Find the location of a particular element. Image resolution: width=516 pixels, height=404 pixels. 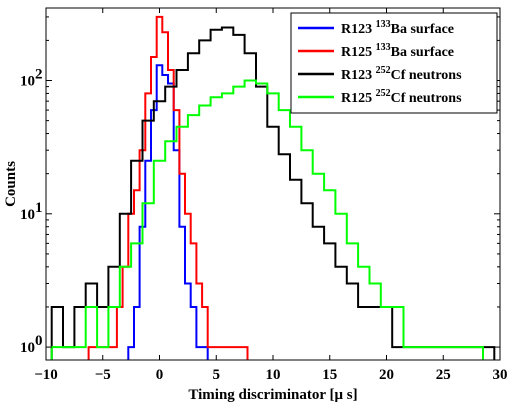

x-tick-label: 5 is located at coordinates (217, 375).